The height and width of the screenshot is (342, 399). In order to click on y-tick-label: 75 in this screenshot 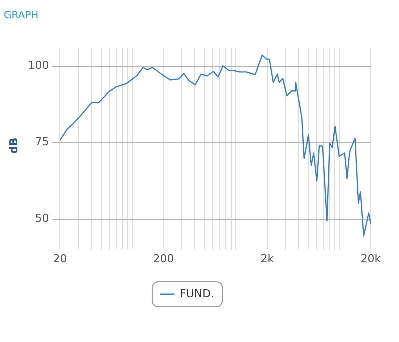, I will do `click(42, 142)`.